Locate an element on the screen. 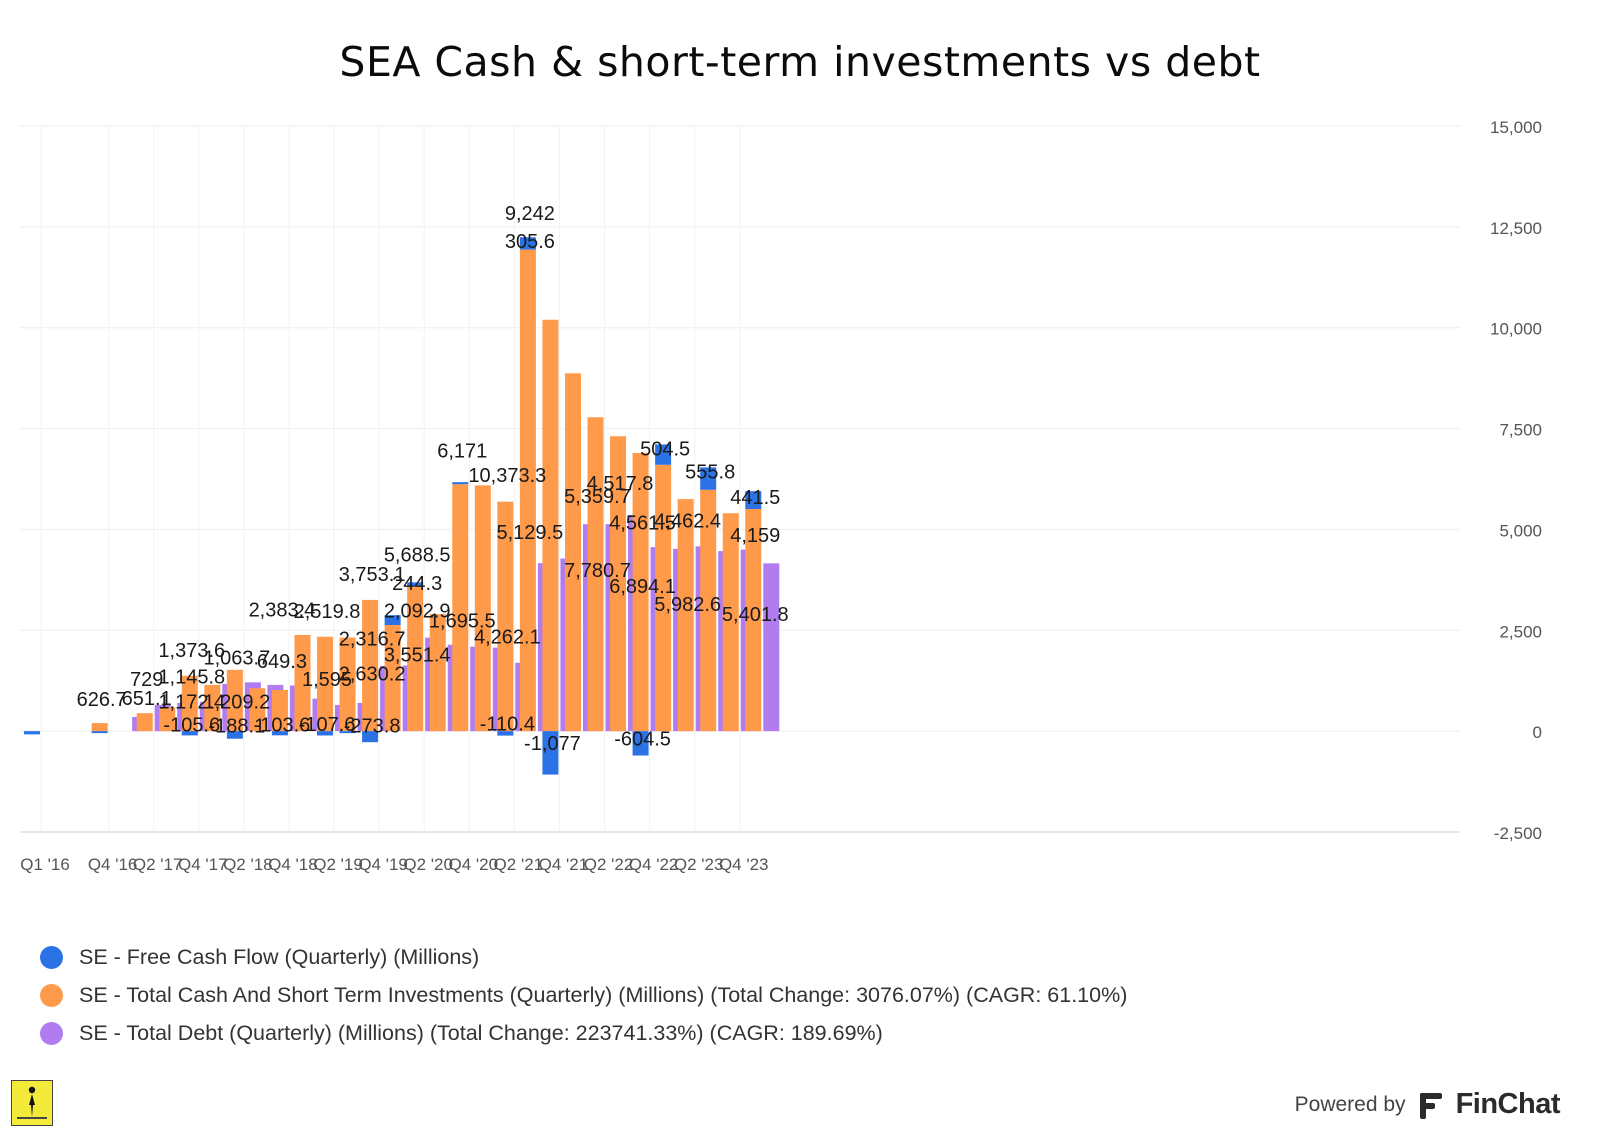 This screenshot has height=1134, width=1600. data-label: 1,172.4 is located at coordinates (191, 703).